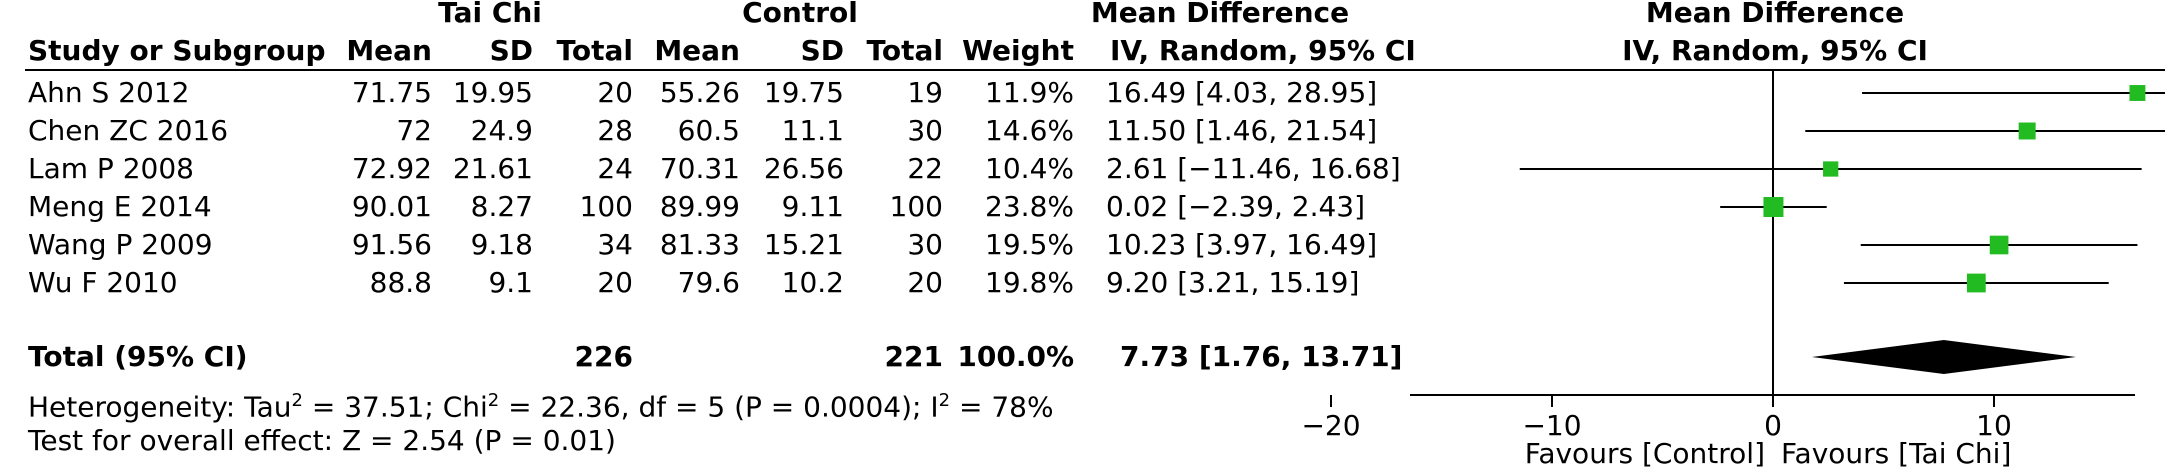 This screenshot has height=470, width=2165. I want to click on md-ci-text: 2.61 [−11.46, 16.68], so click(1253, 168).